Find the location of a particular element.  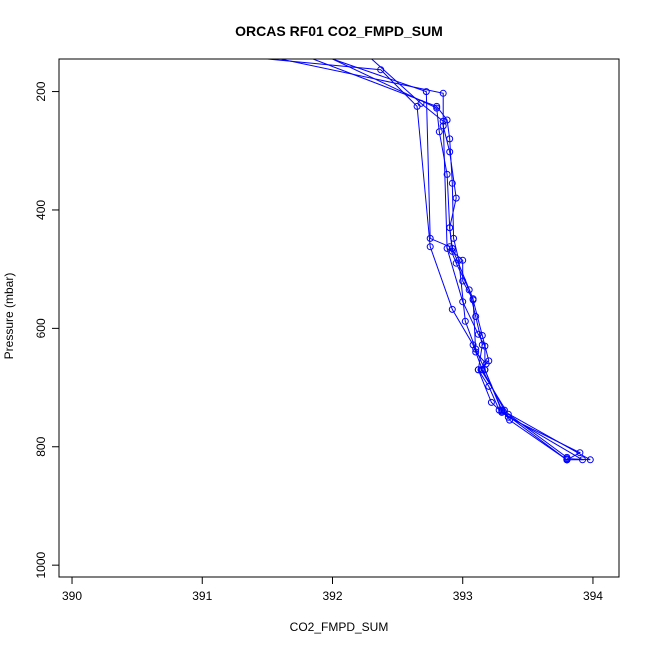

x-tick-label-391: 391 is located at coordinates (202, 596).